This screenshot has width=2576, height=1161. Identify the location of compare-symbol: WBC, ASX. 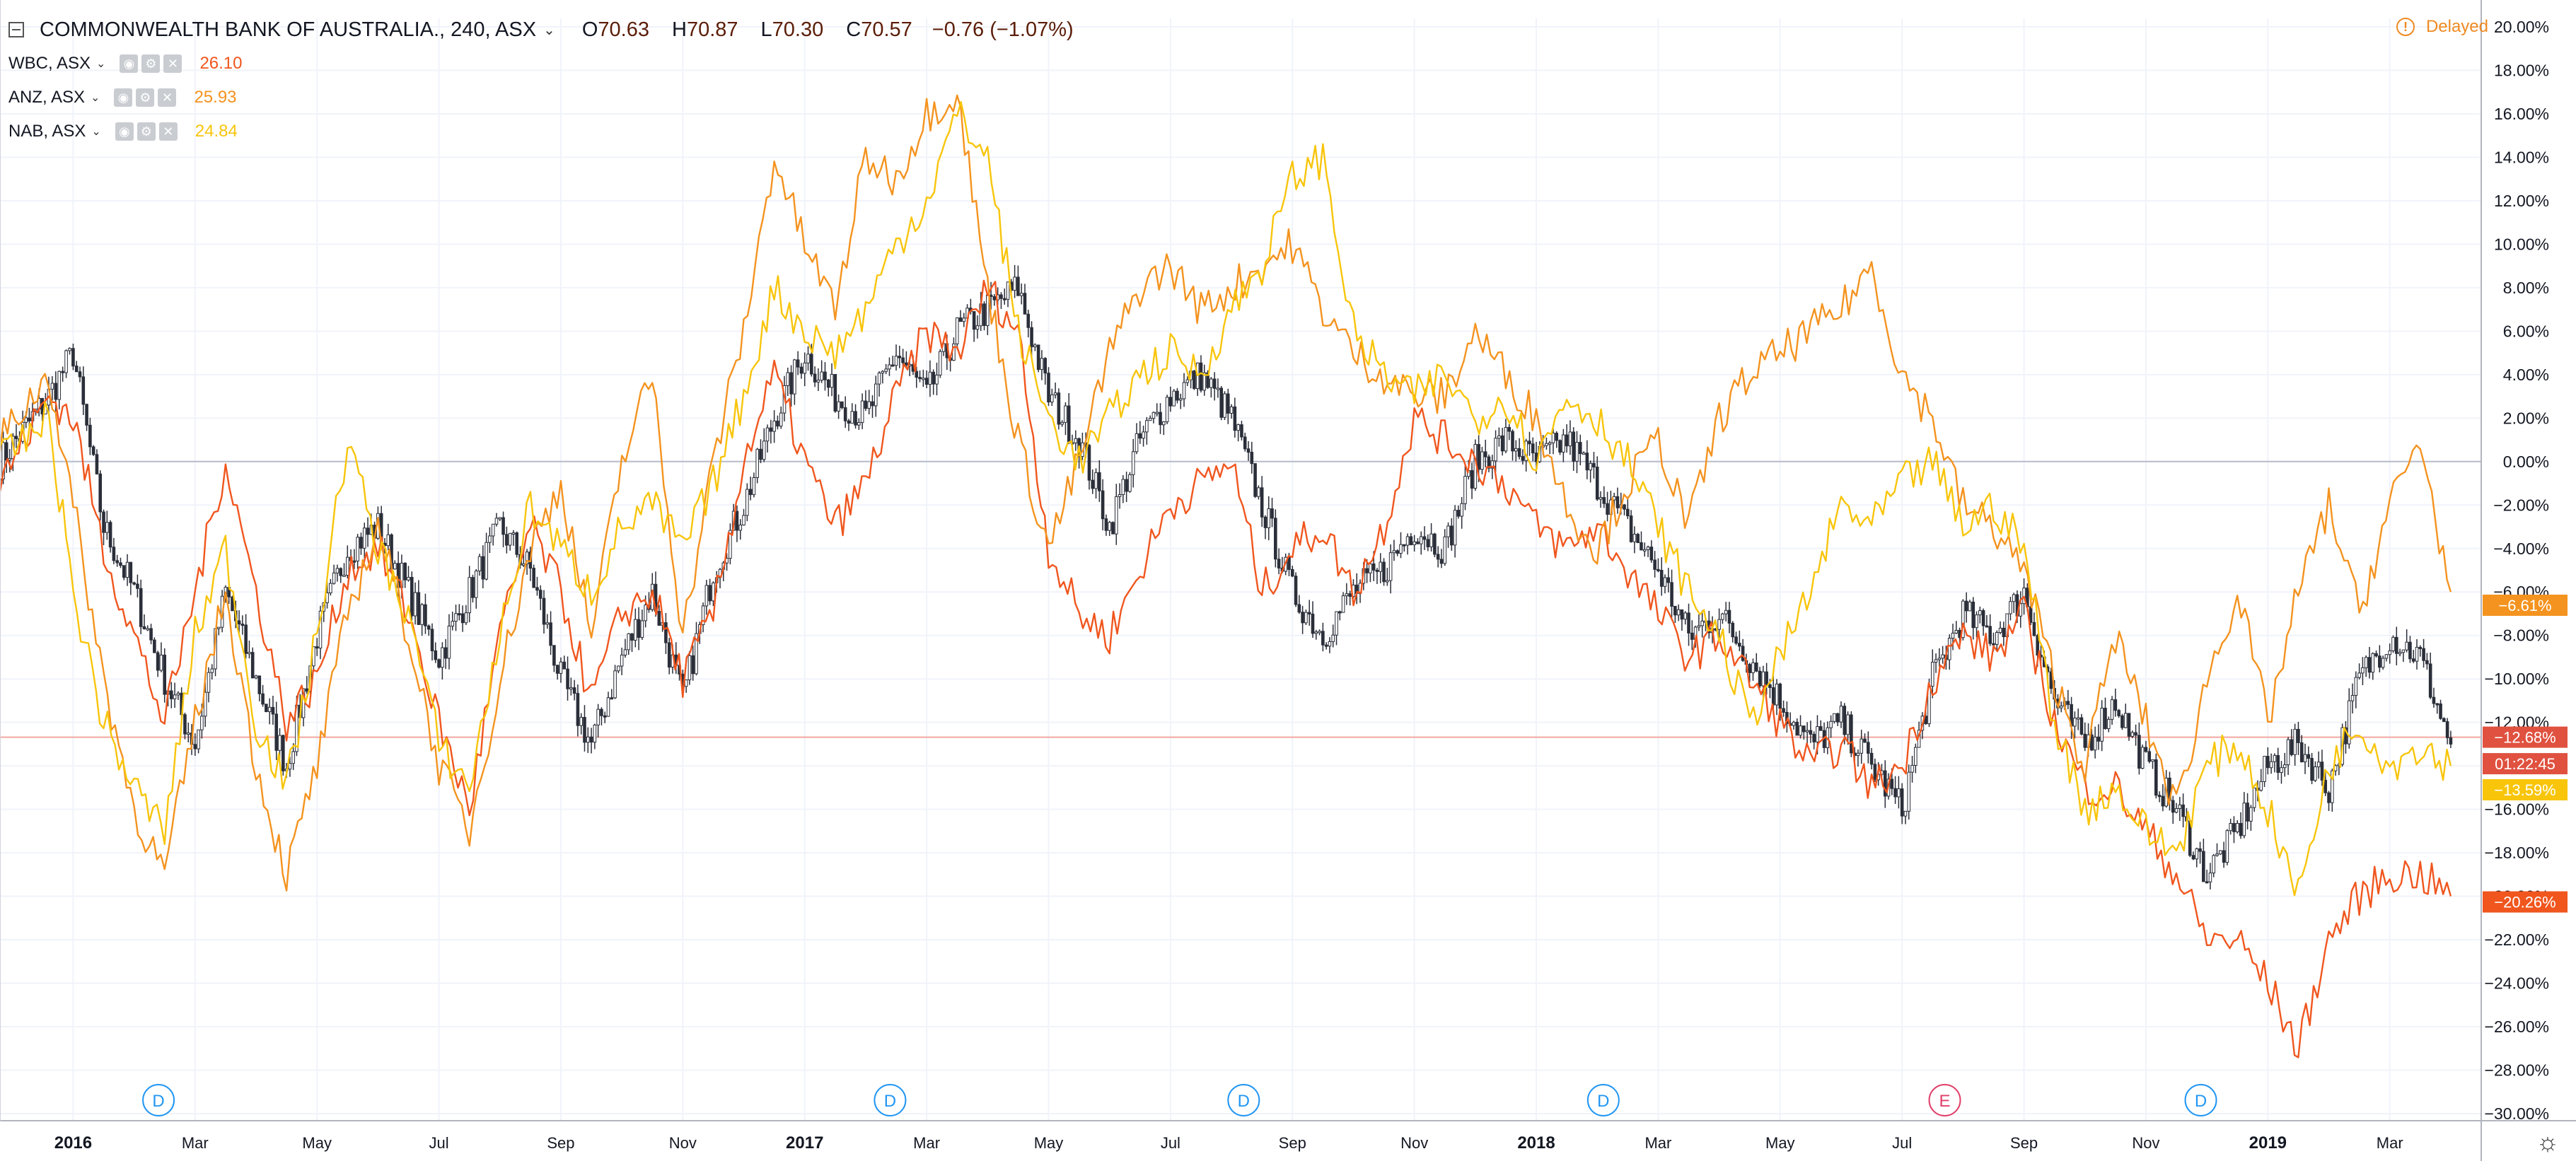
(49, 64).